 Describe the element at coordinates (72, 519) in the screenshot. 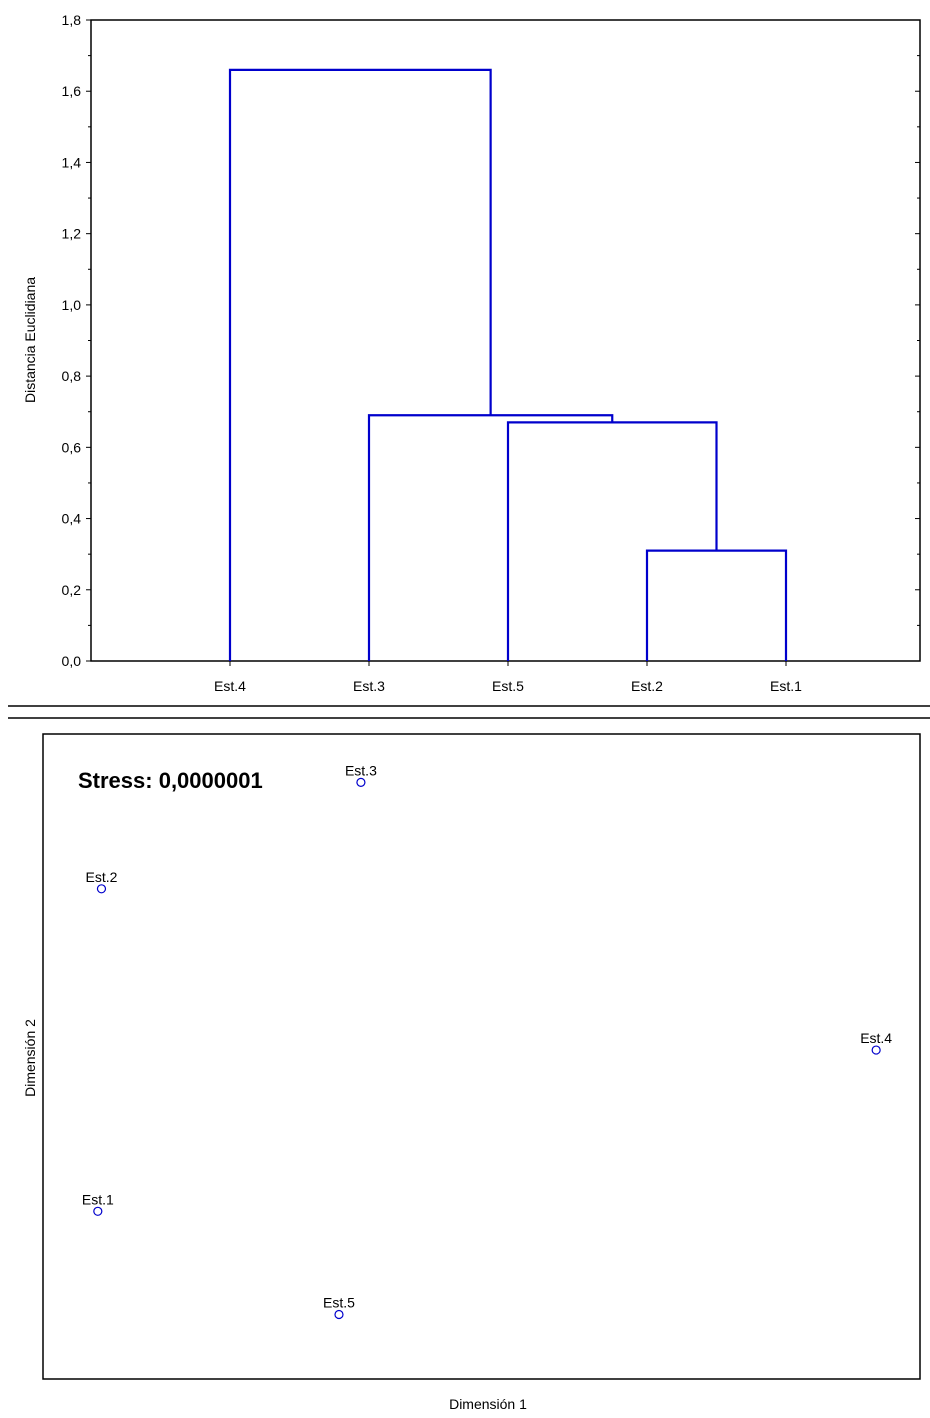

I see `y-tick-label: 0,4` at that location.